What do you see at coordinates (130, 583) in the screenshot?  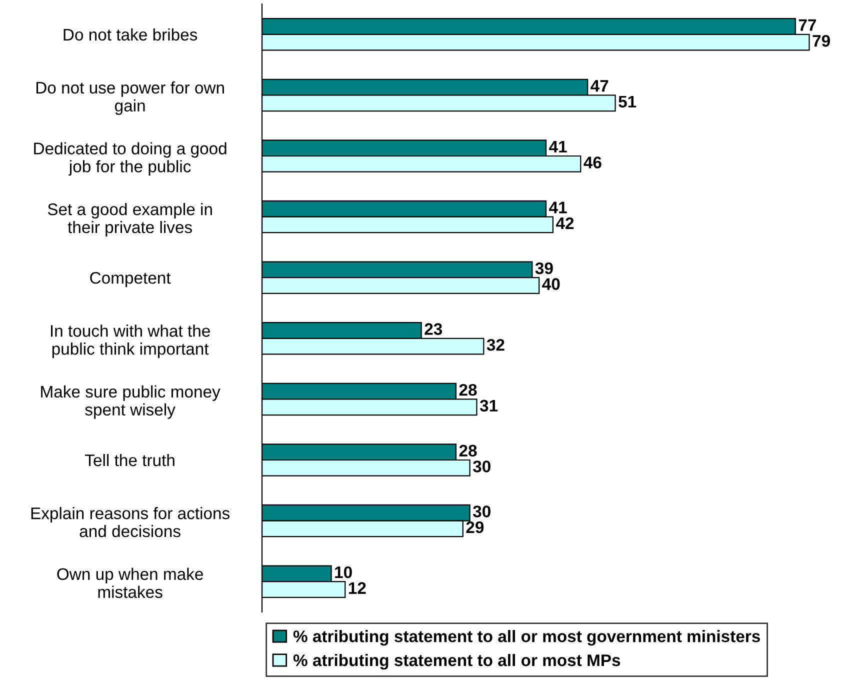 I see `y-tick-label: Own up when make mistakes` at bounding box center [130, 583].